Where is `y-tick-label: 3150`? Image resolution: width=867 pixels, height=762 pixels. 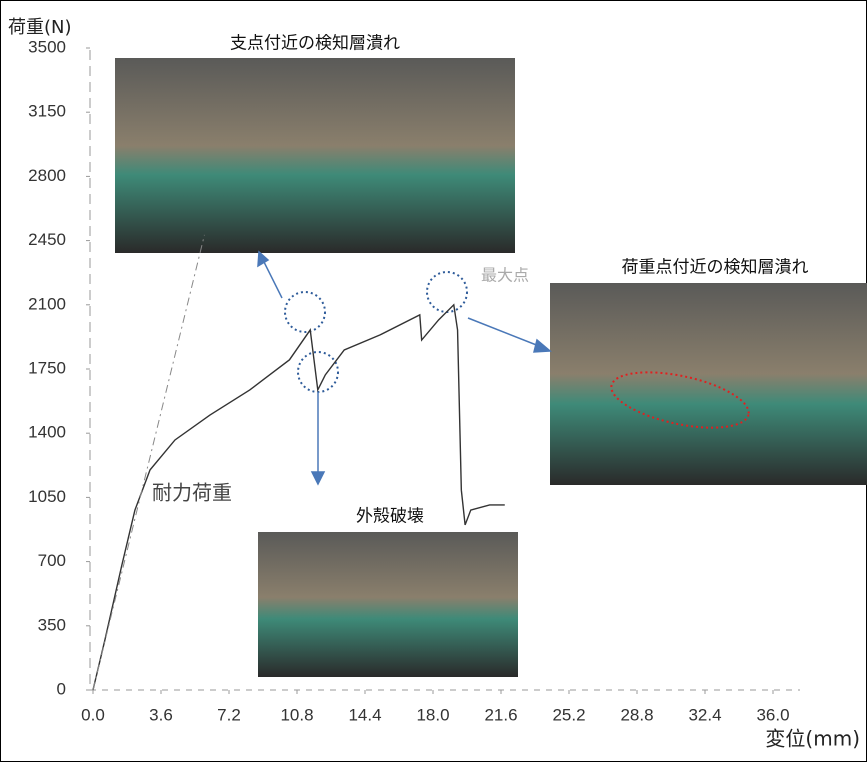 y-tick-label: 3150 is located at coordinates (47, 111).